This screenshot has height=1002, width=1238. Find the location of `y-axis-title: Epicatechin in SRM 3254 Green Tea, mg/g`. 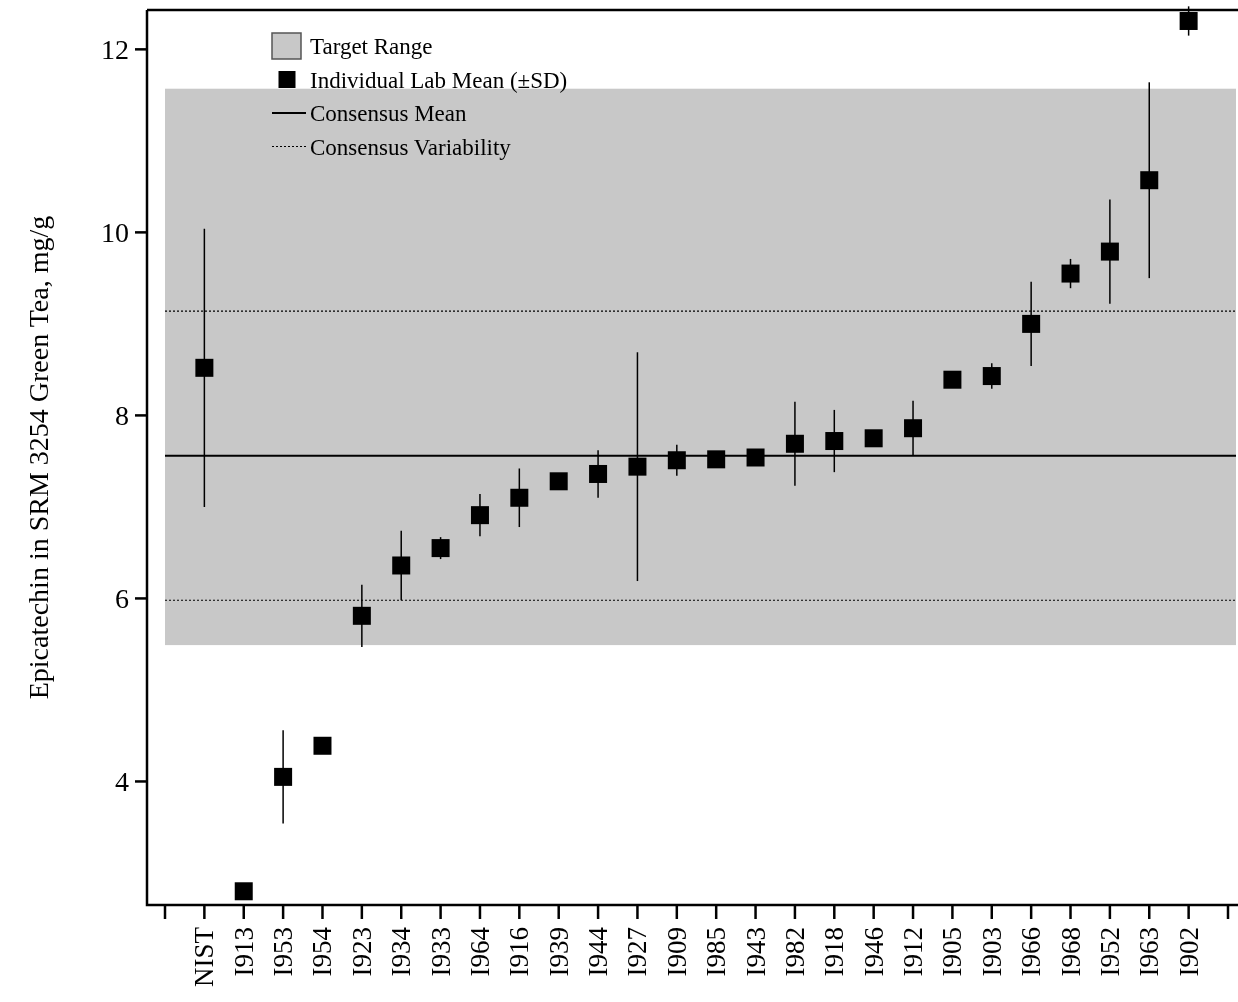

y-axis-title: Epicatechin in SRM 3254 Green Tea, mg/g is located at coordinates (38, 457).